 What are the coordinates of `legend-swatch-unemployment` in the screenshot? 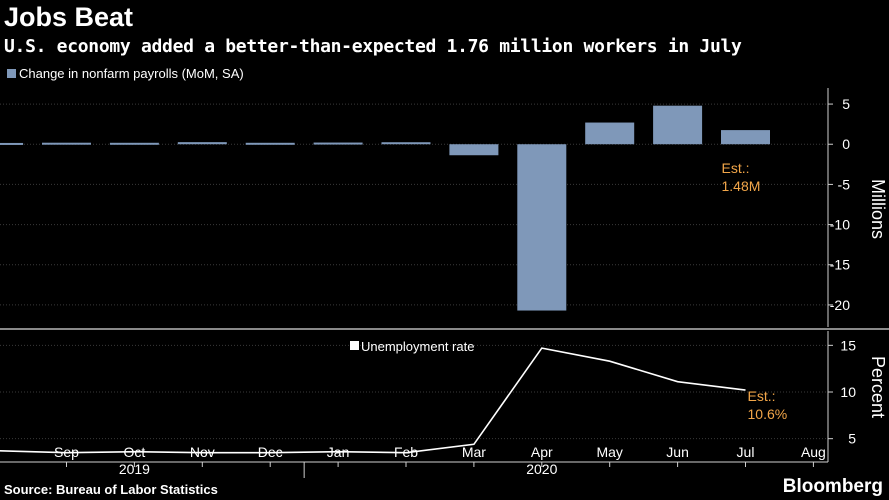 It's located at (354, 345).